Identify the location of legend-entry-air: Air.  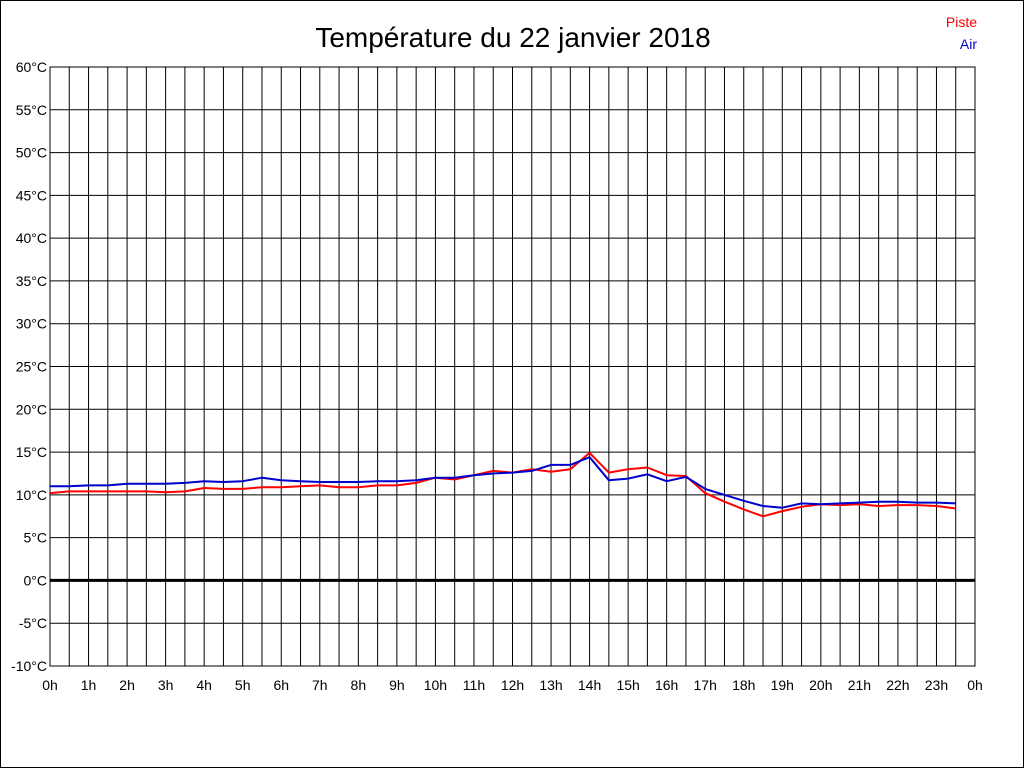
(968, 44).